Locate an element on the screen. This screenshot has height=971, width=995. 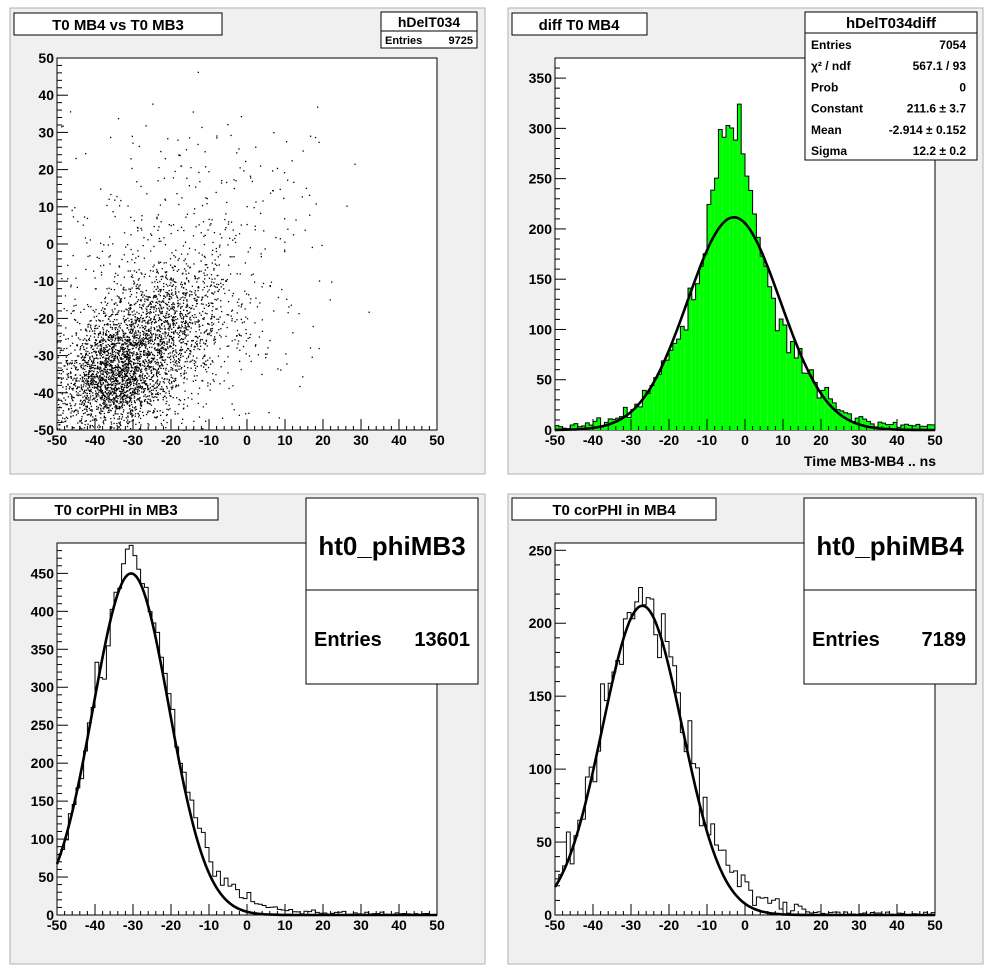
pad-1-stats-box is located at coordinates (429, 30).